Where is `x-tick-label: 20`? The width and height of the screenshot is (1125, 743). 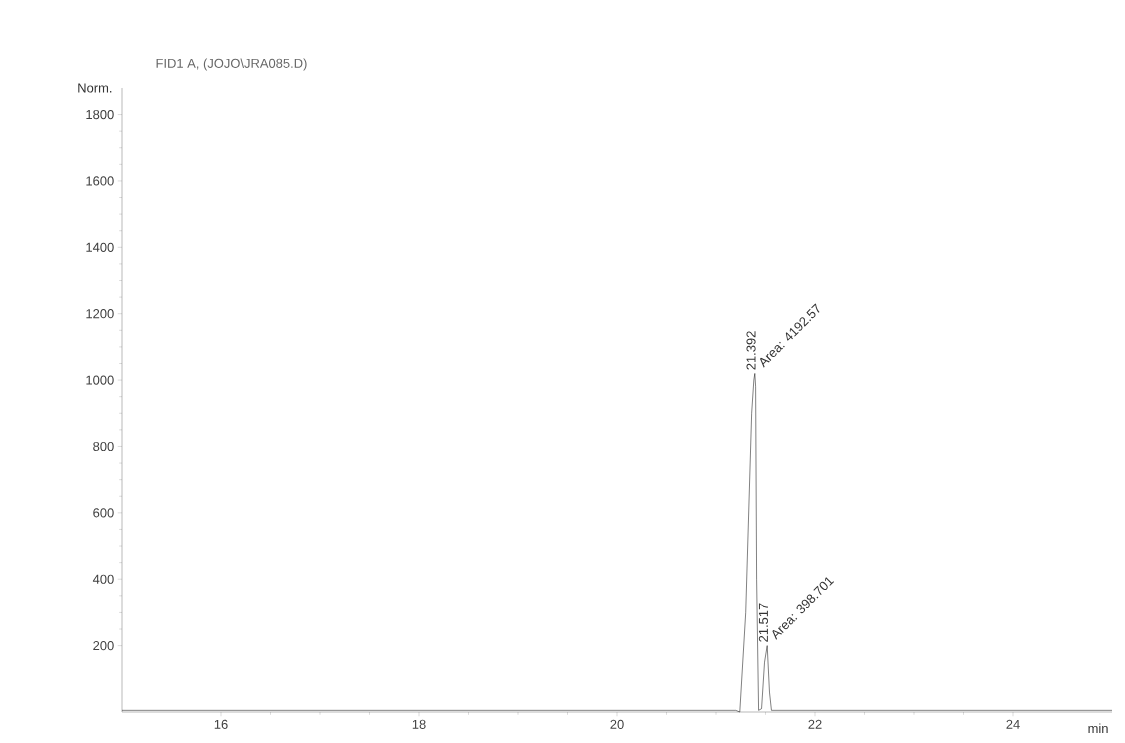
x-tick-label: 20 is located at coordinates (617, 724).